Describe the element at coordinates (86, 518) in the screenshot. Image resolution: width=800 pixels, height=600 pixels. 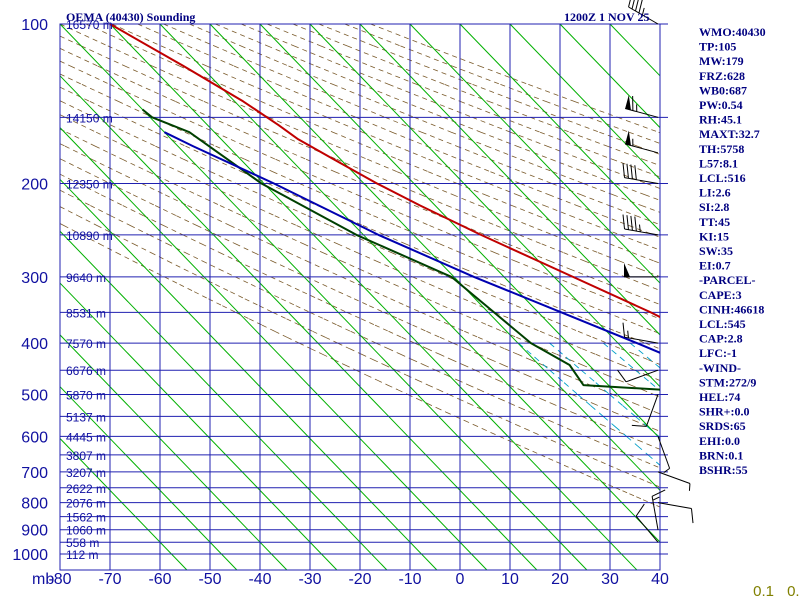
I see `height-label: 1562 m` at that location.